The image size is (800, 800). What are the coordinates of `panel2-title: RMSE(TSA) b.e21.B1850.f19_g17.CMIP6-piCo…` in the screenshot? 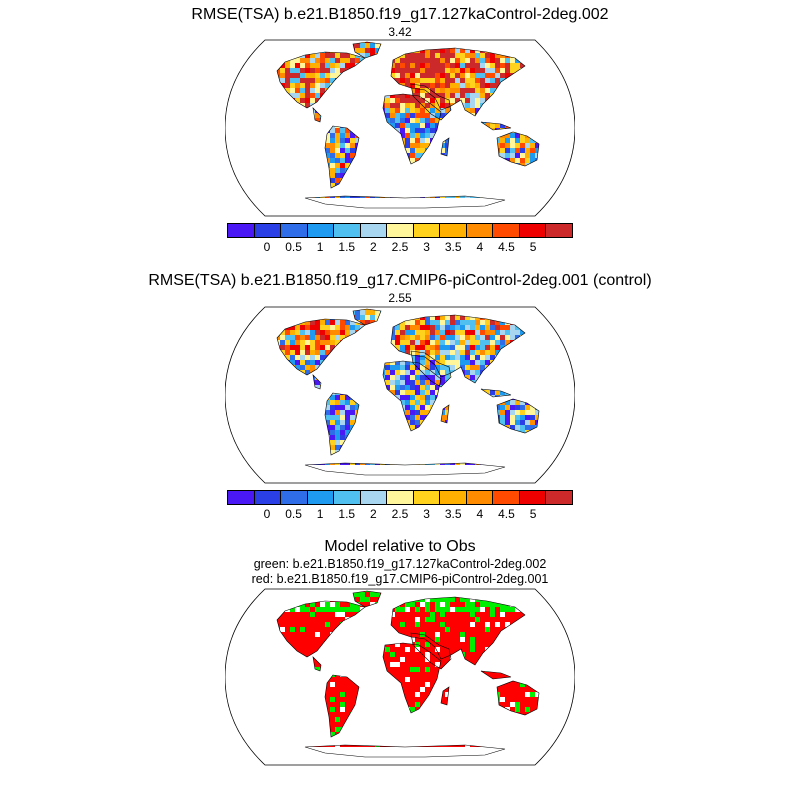 It's located at (400, 280).